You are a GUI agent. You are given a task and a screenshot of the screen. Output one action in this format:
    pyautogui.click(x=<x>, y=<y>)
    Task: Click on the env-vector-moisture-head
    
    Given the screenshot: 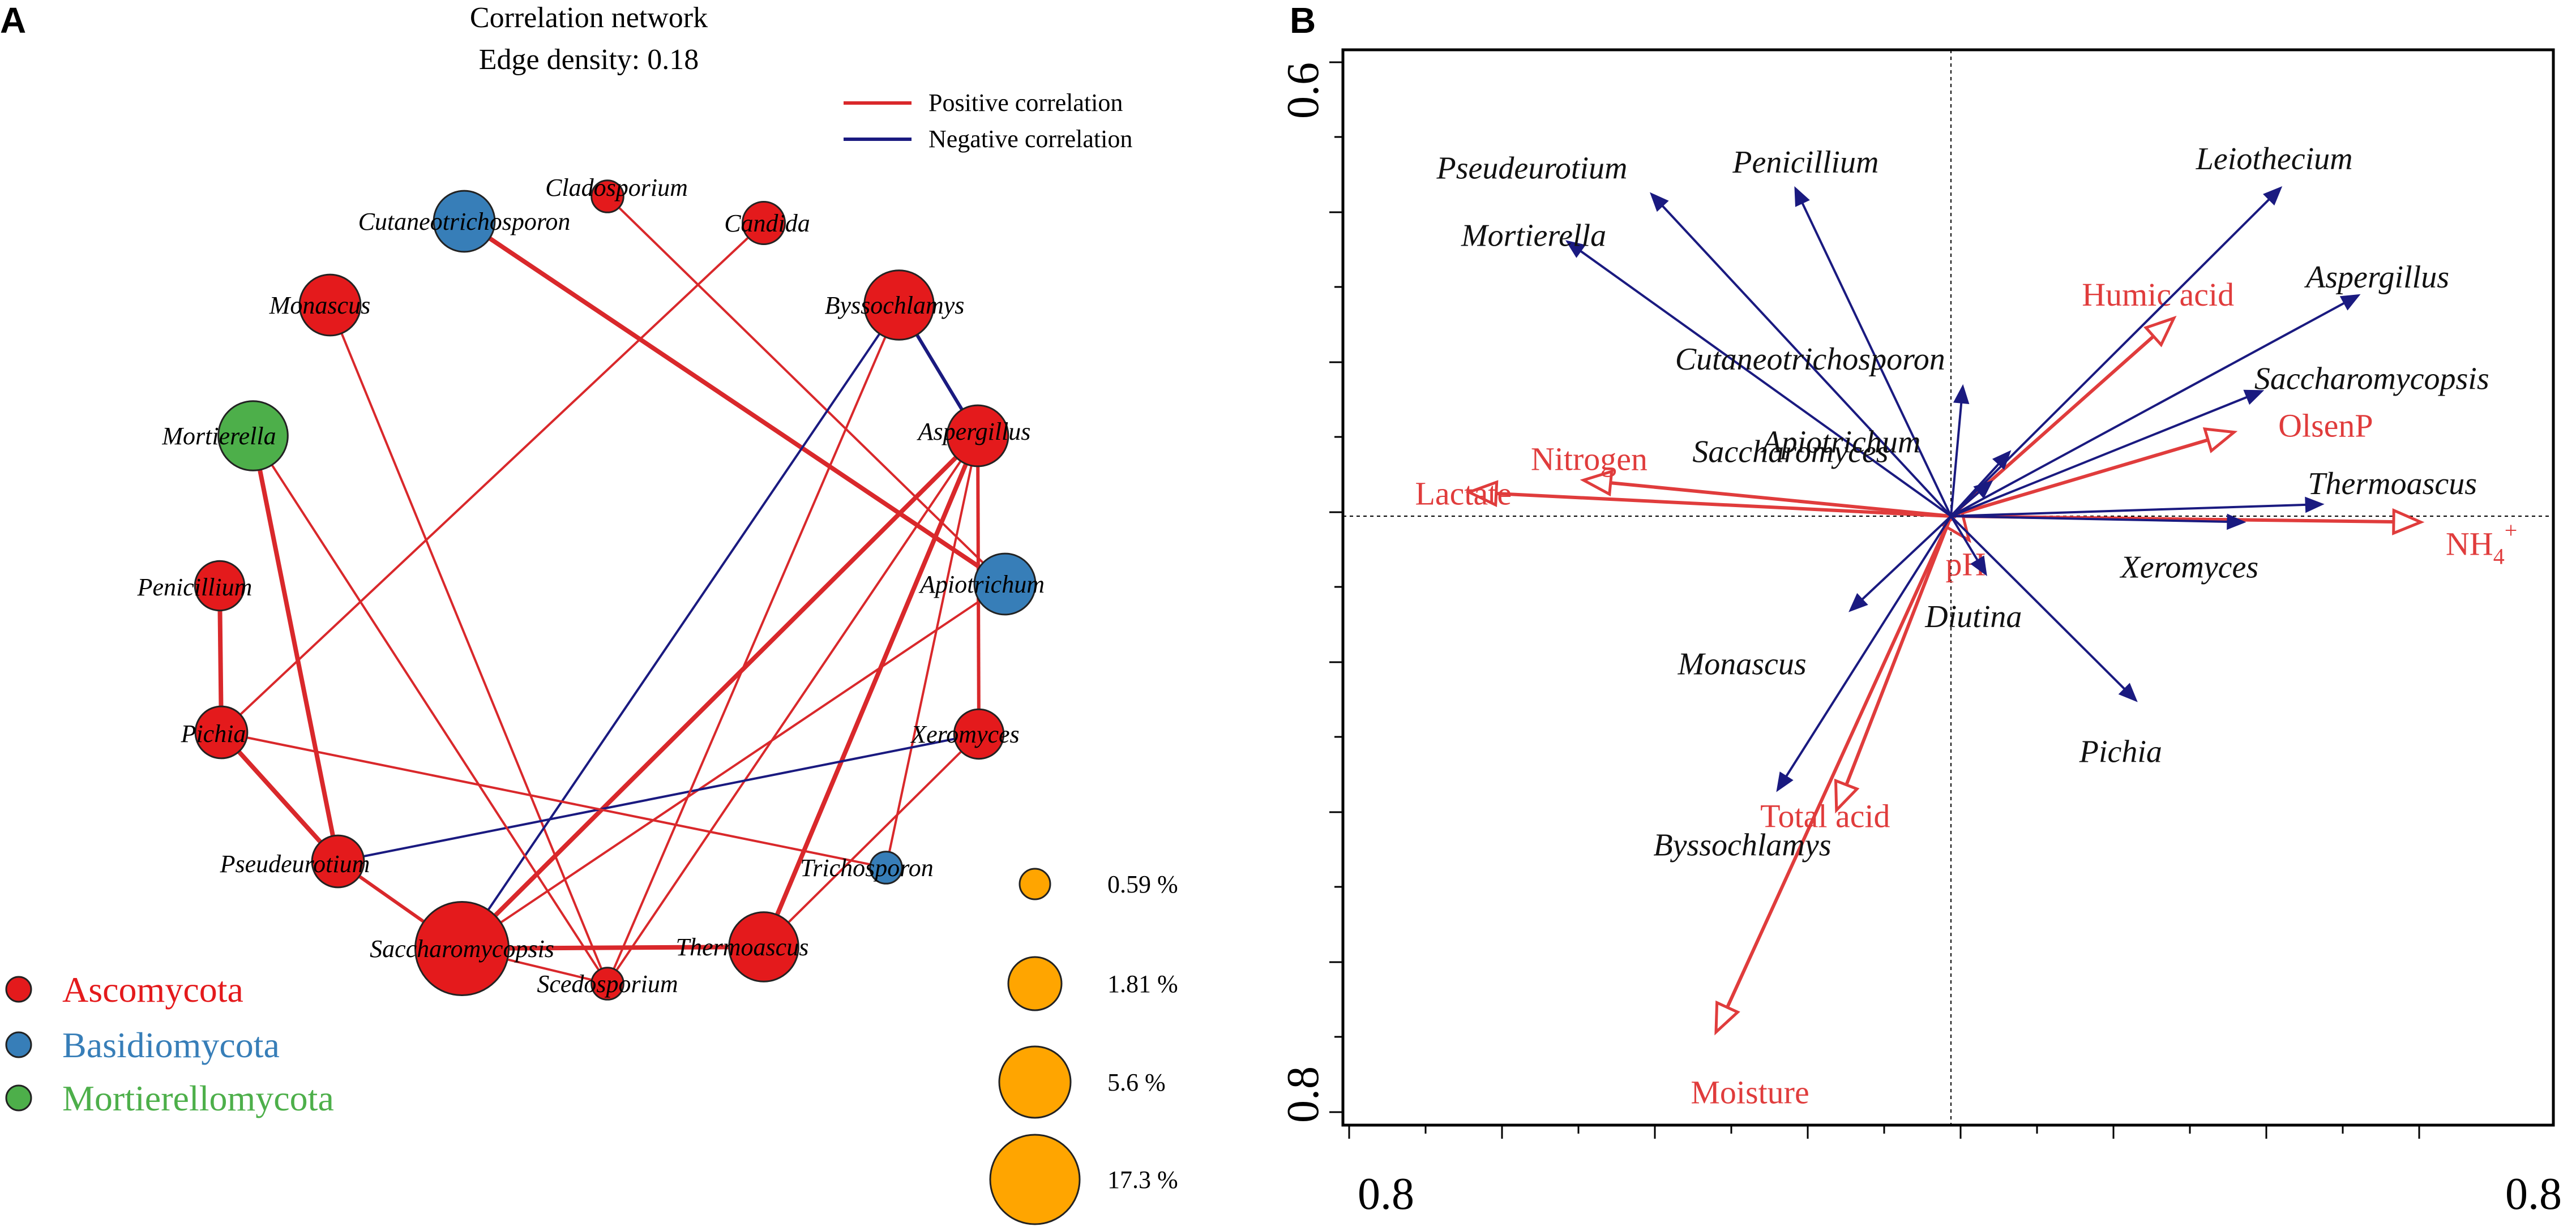 What is the action you would take?
    pyautogui.click(x=1727, y=1018)
    